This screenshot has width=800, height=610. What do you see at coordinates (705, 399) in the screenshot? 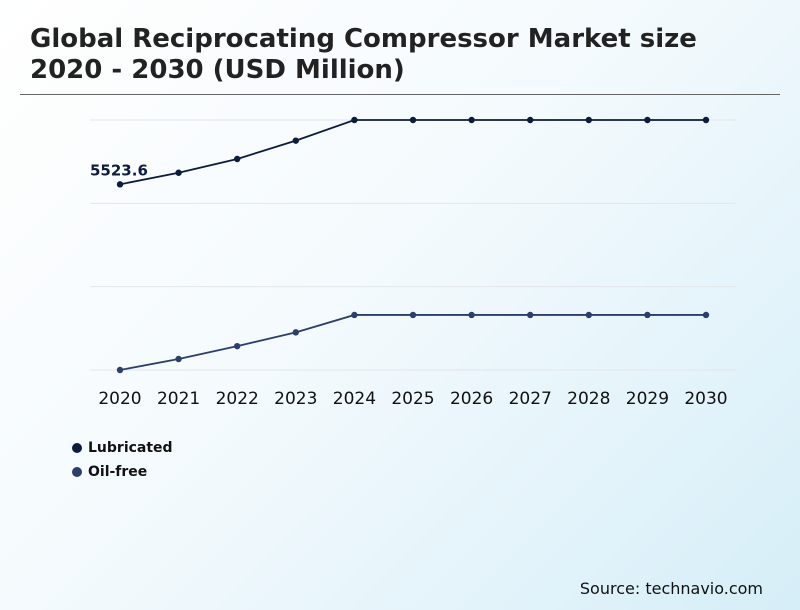
I see `x-tick-label: 2030` at bounding box center [705, 399].